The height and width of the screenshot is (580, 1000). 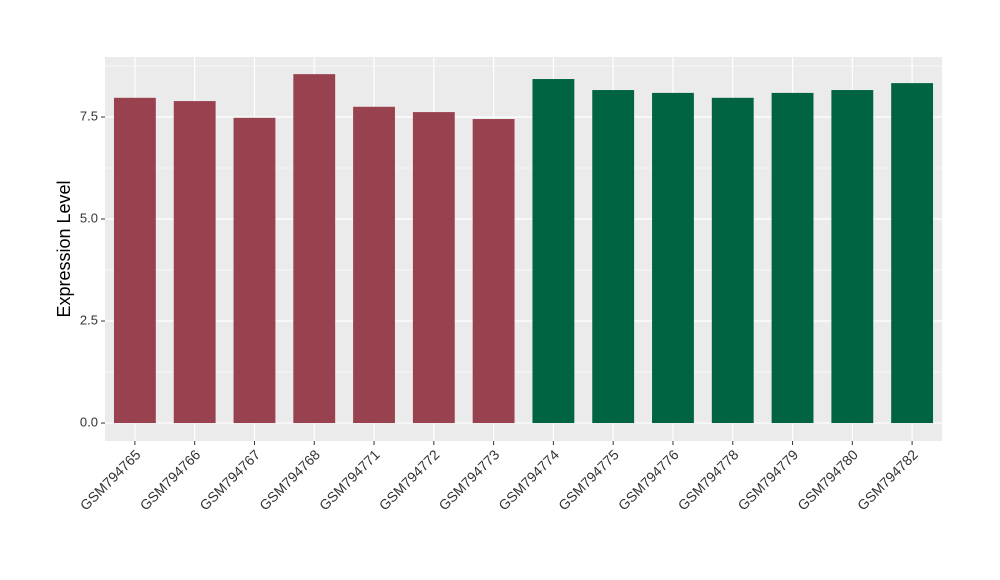 What do you see at coordinates (89, 421) in the screenshot?
I see `y-tick-label: 0.0` at bounding box center [89, 421].